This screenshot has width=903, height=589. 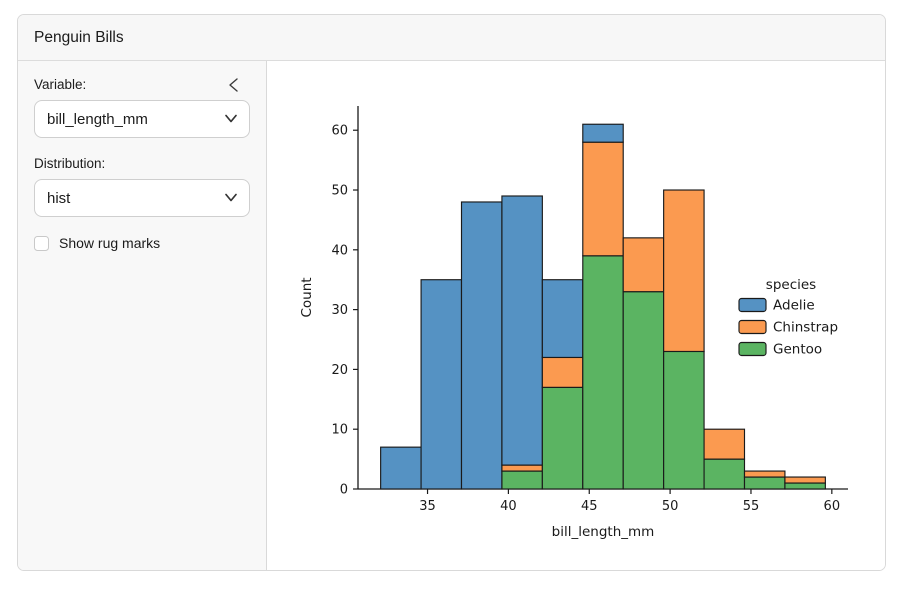 I want to click on distribution-select-value: hist, so click(x=59, y=198).